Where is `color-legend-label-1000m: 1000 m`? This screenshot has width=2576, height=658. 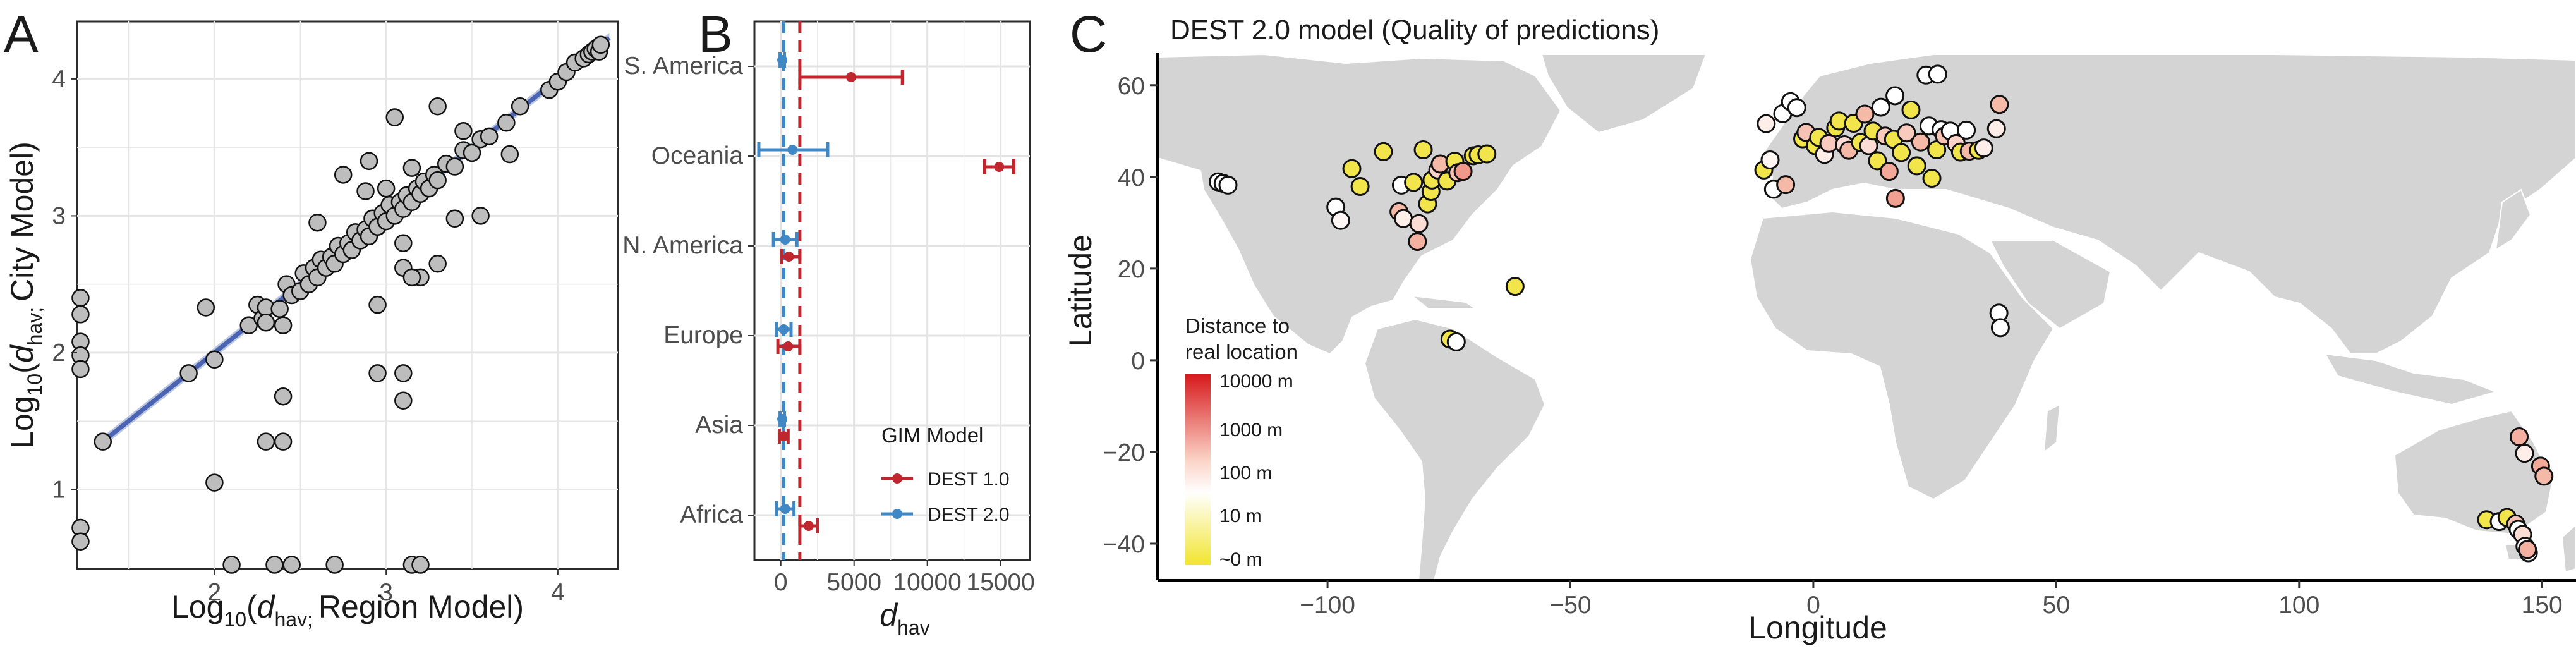
color-legend-label-1000m: 1000 m is located at coordinates (1251, 430).